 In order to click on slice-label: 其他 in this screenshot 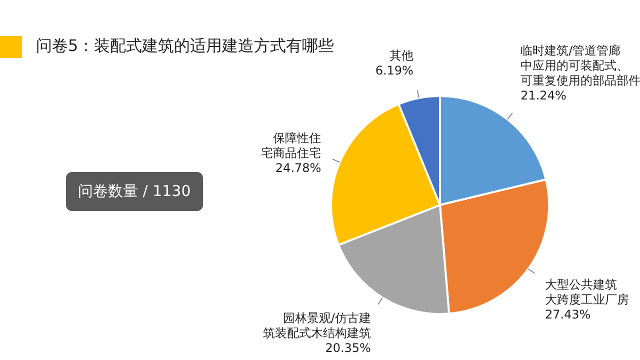, I will do `click(401, 55)`.